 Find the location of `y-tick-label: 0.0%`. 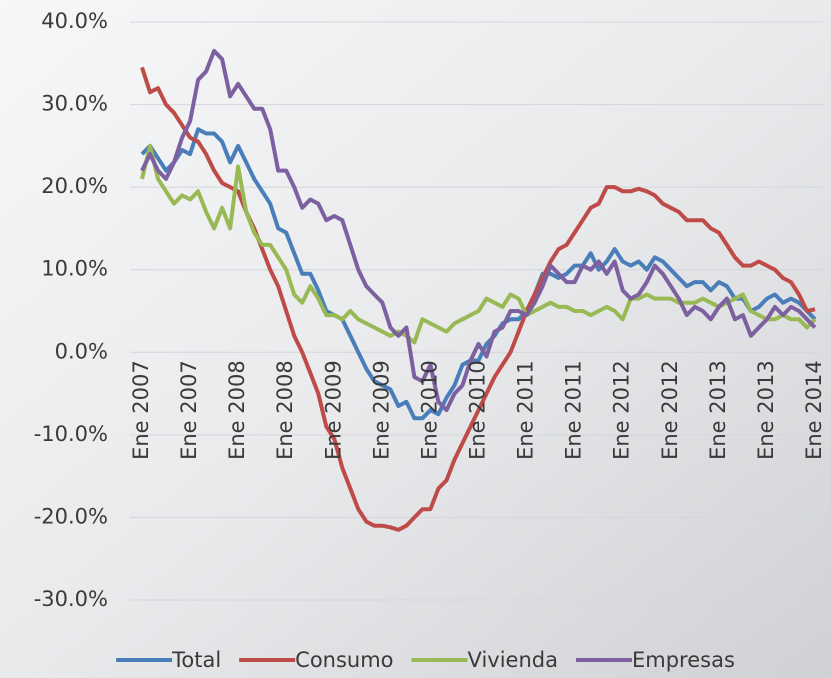

y-tick-label: 0.0% is located at coordinates (81, 351).